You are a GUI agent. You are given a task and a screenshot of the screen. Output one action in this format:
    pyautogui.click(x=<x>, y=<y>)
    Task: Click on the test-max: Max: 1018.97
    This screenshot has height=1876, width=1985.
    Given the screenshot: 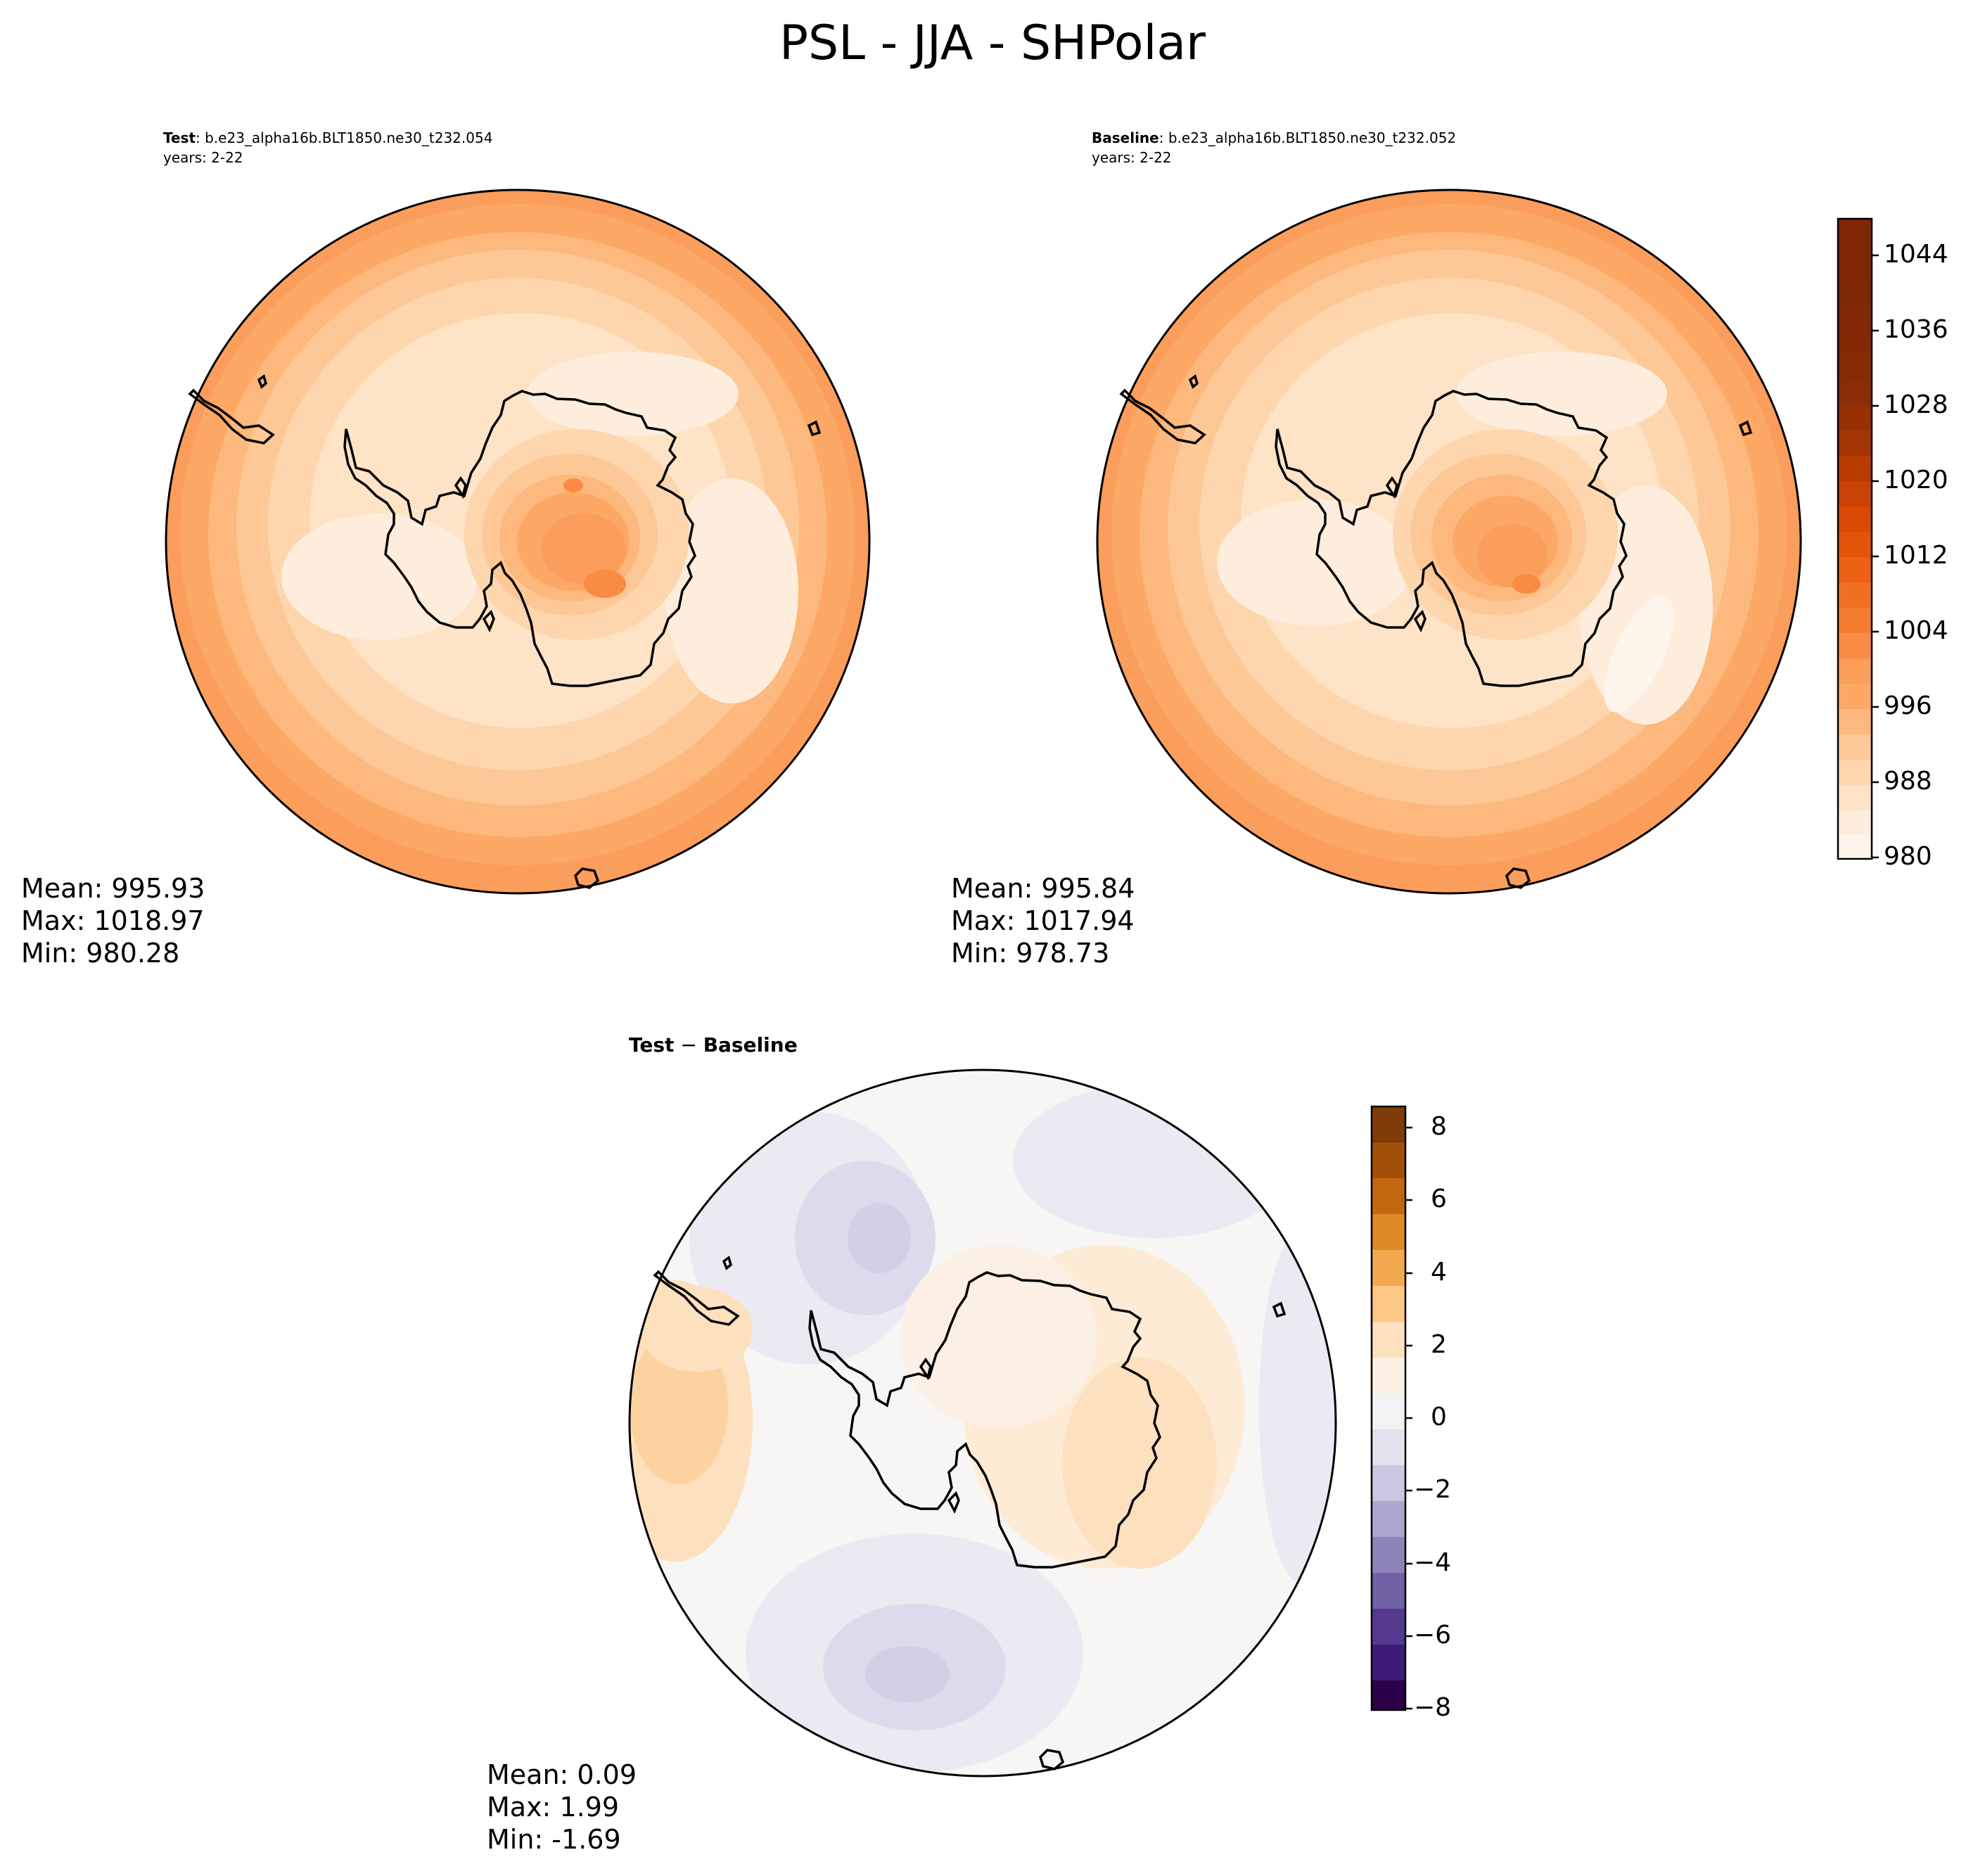 What is the action you would take?
    pyautogui.click(x=113, y=921)
    